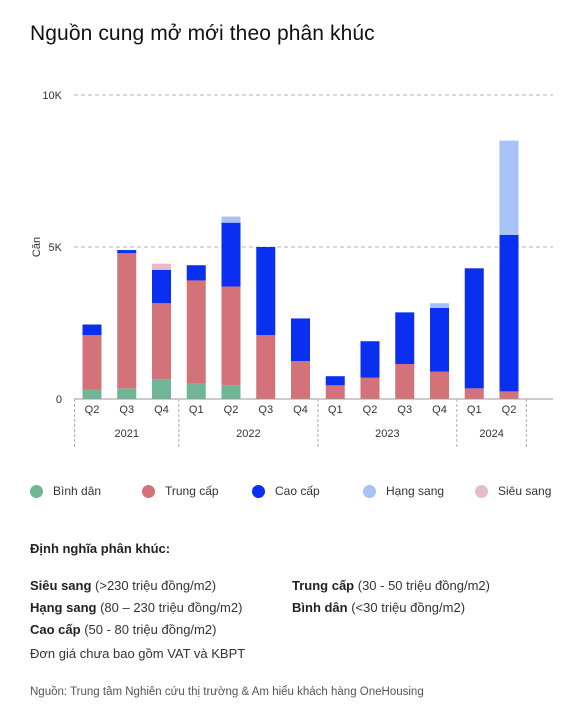  Describe the element at coordinates (248, 434) in the screenshot. I see `year-label: 2022` at that location.